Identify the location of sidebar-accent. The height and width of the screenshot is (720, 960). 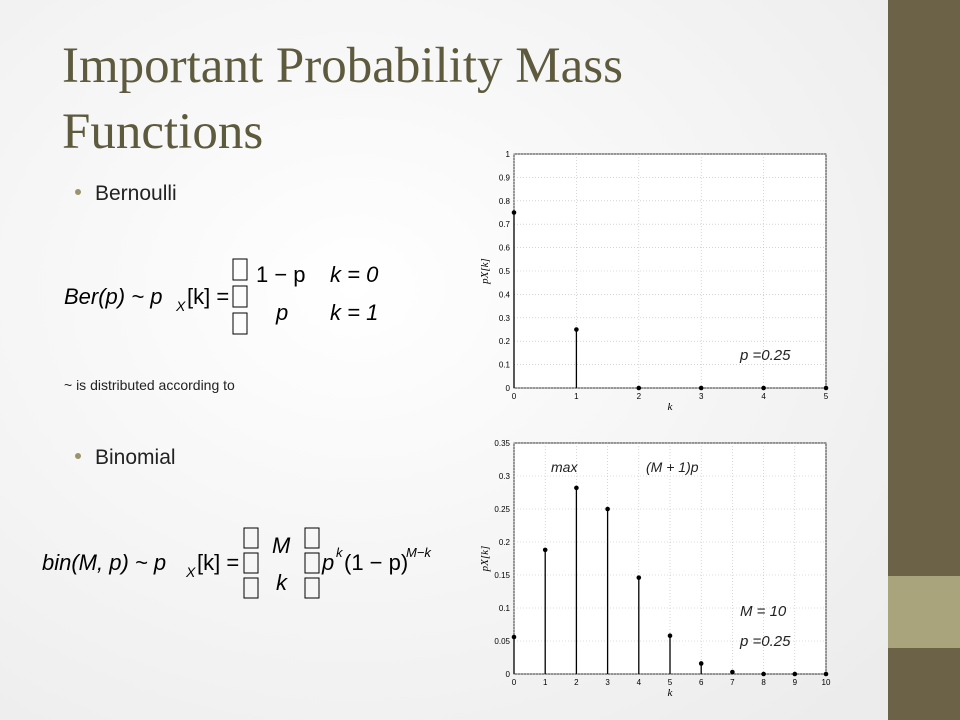
(924, 612).